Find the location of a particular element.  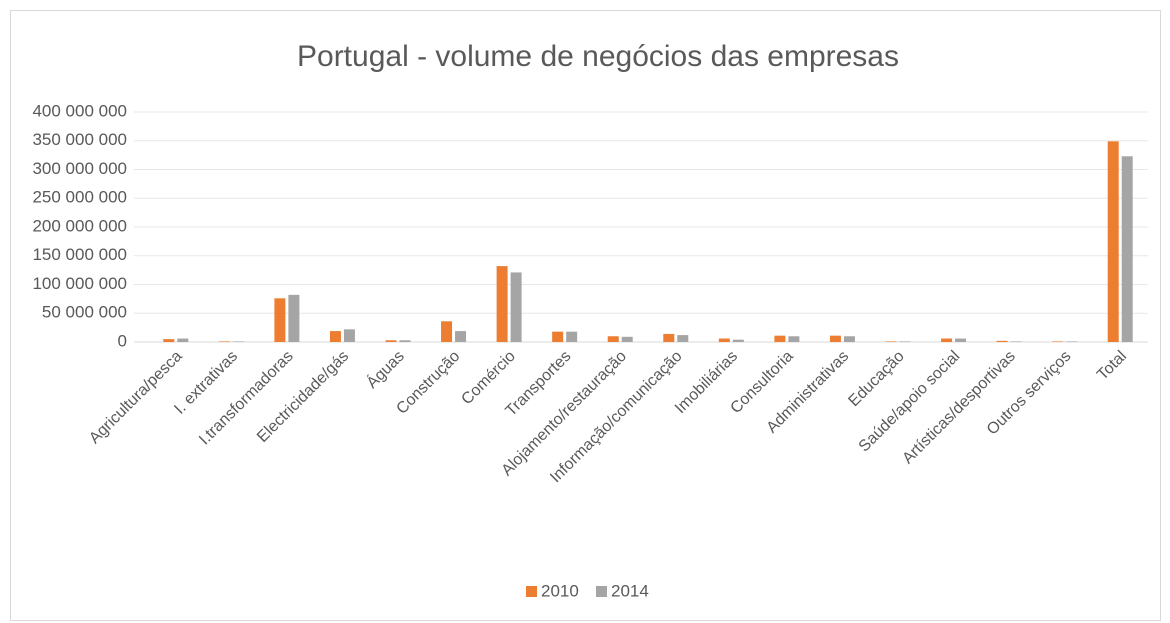

y-tick-label: 100 000 000 is located at coordinates (79, 283).